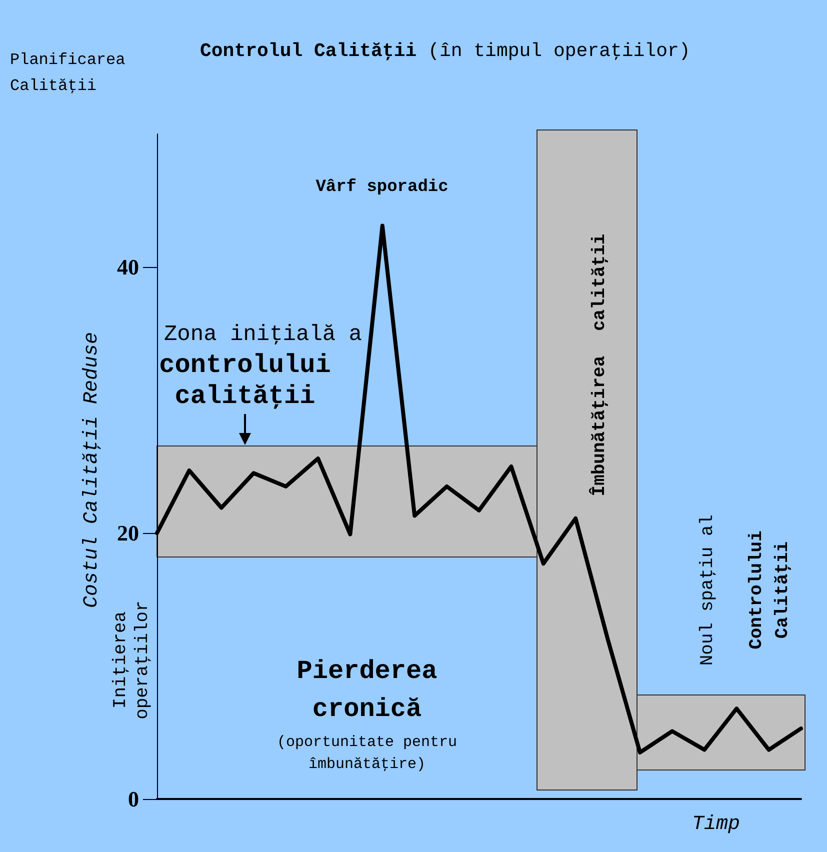 The width and height of the screenshot is (827, 852). I want to click on annotation: controlului calităţii, so click(245, 381).